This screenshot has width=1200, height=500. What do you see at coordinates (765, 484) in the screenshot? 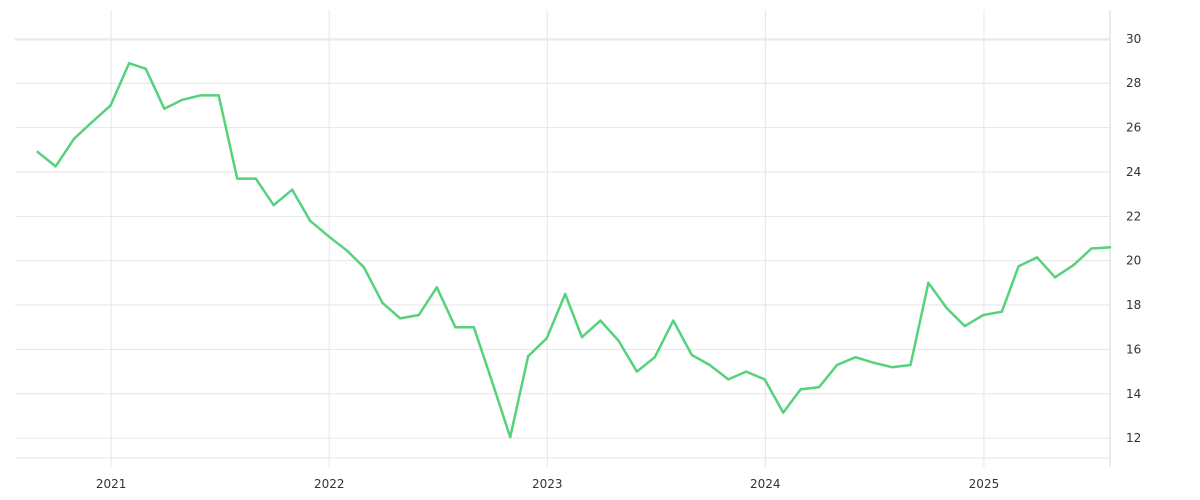
I see `x-tick-label: 2024` at bounding box center [765, 484].